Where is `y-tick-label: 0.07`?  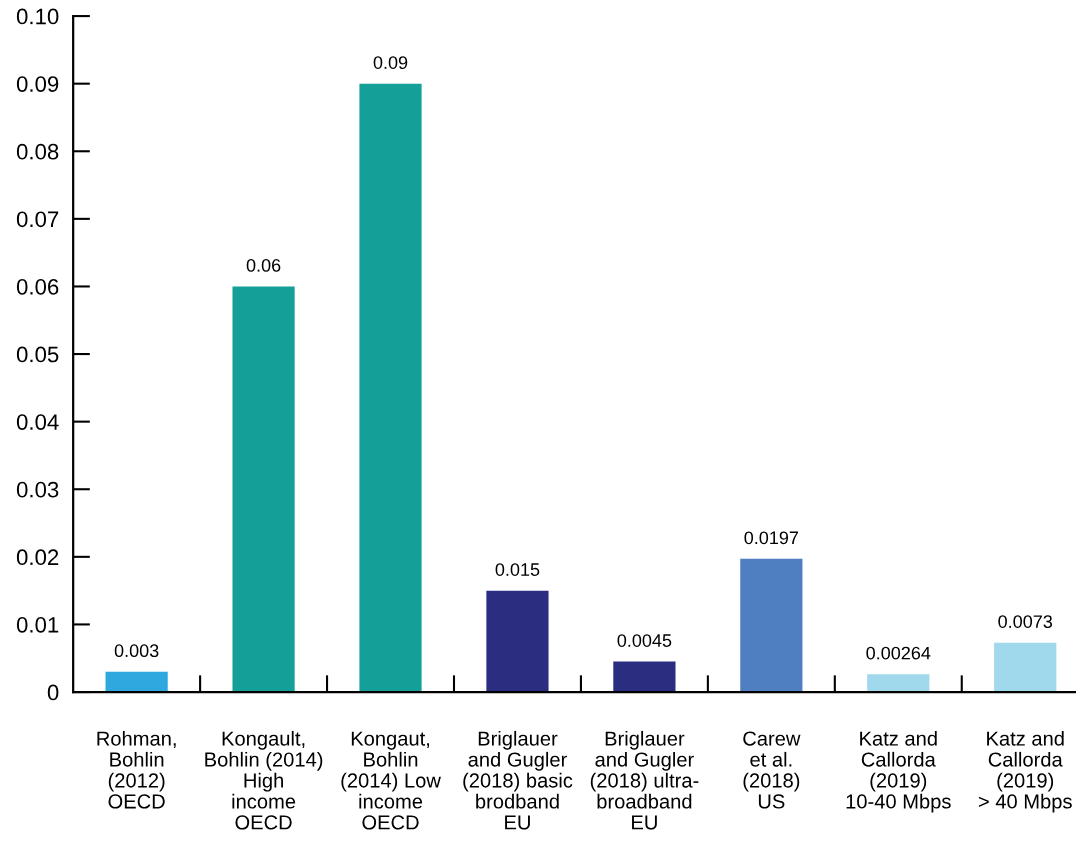 y-tick-label: 0.07 is located at coordinates (37, 219).